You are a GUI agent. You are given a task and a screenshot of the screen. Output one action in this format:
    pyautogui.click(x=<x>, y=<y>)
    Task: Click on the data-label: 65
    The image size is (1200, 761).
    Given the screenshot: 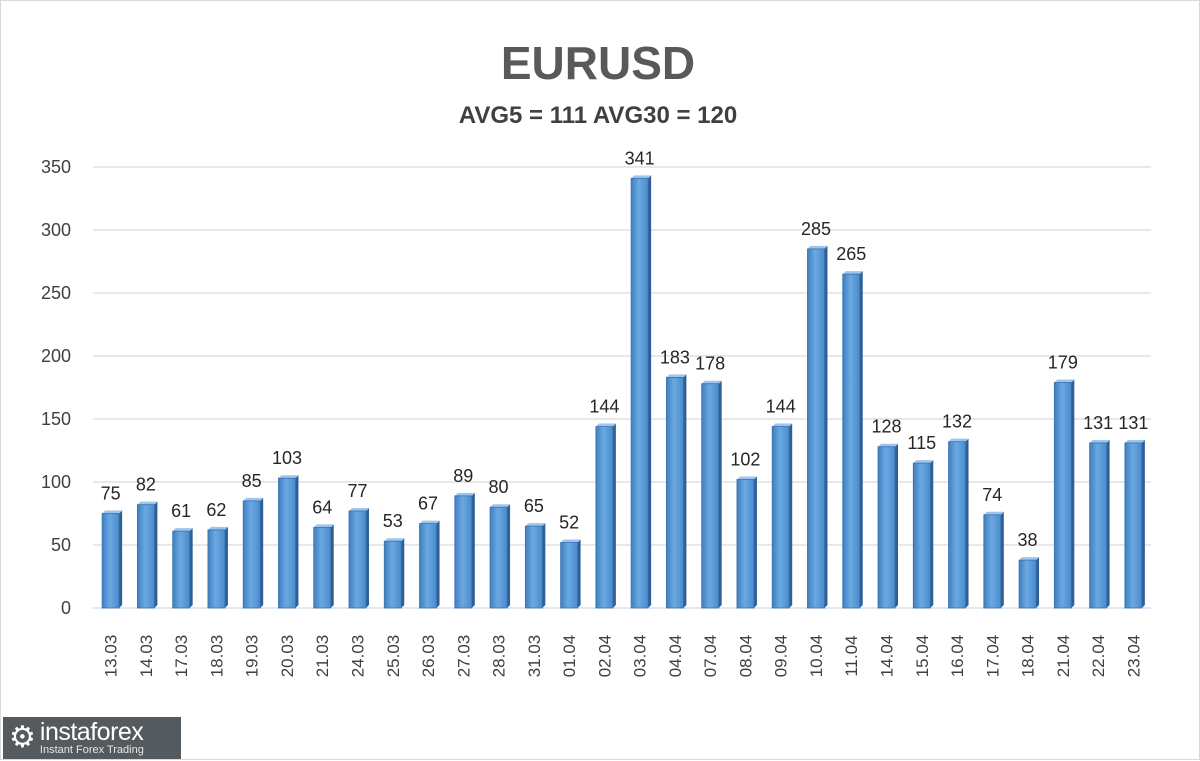 What is the action you would take?
    pyautogui.click(x=534, y=506)
    